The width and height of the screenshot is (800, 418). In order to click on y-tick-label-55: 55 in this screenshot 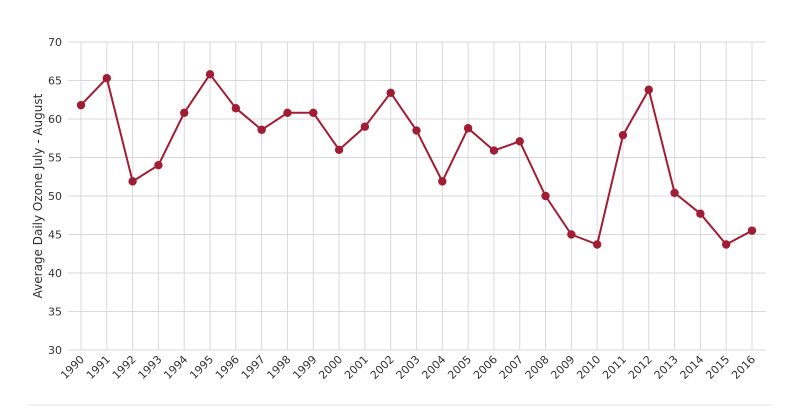, I will do `click(55, 158)`.